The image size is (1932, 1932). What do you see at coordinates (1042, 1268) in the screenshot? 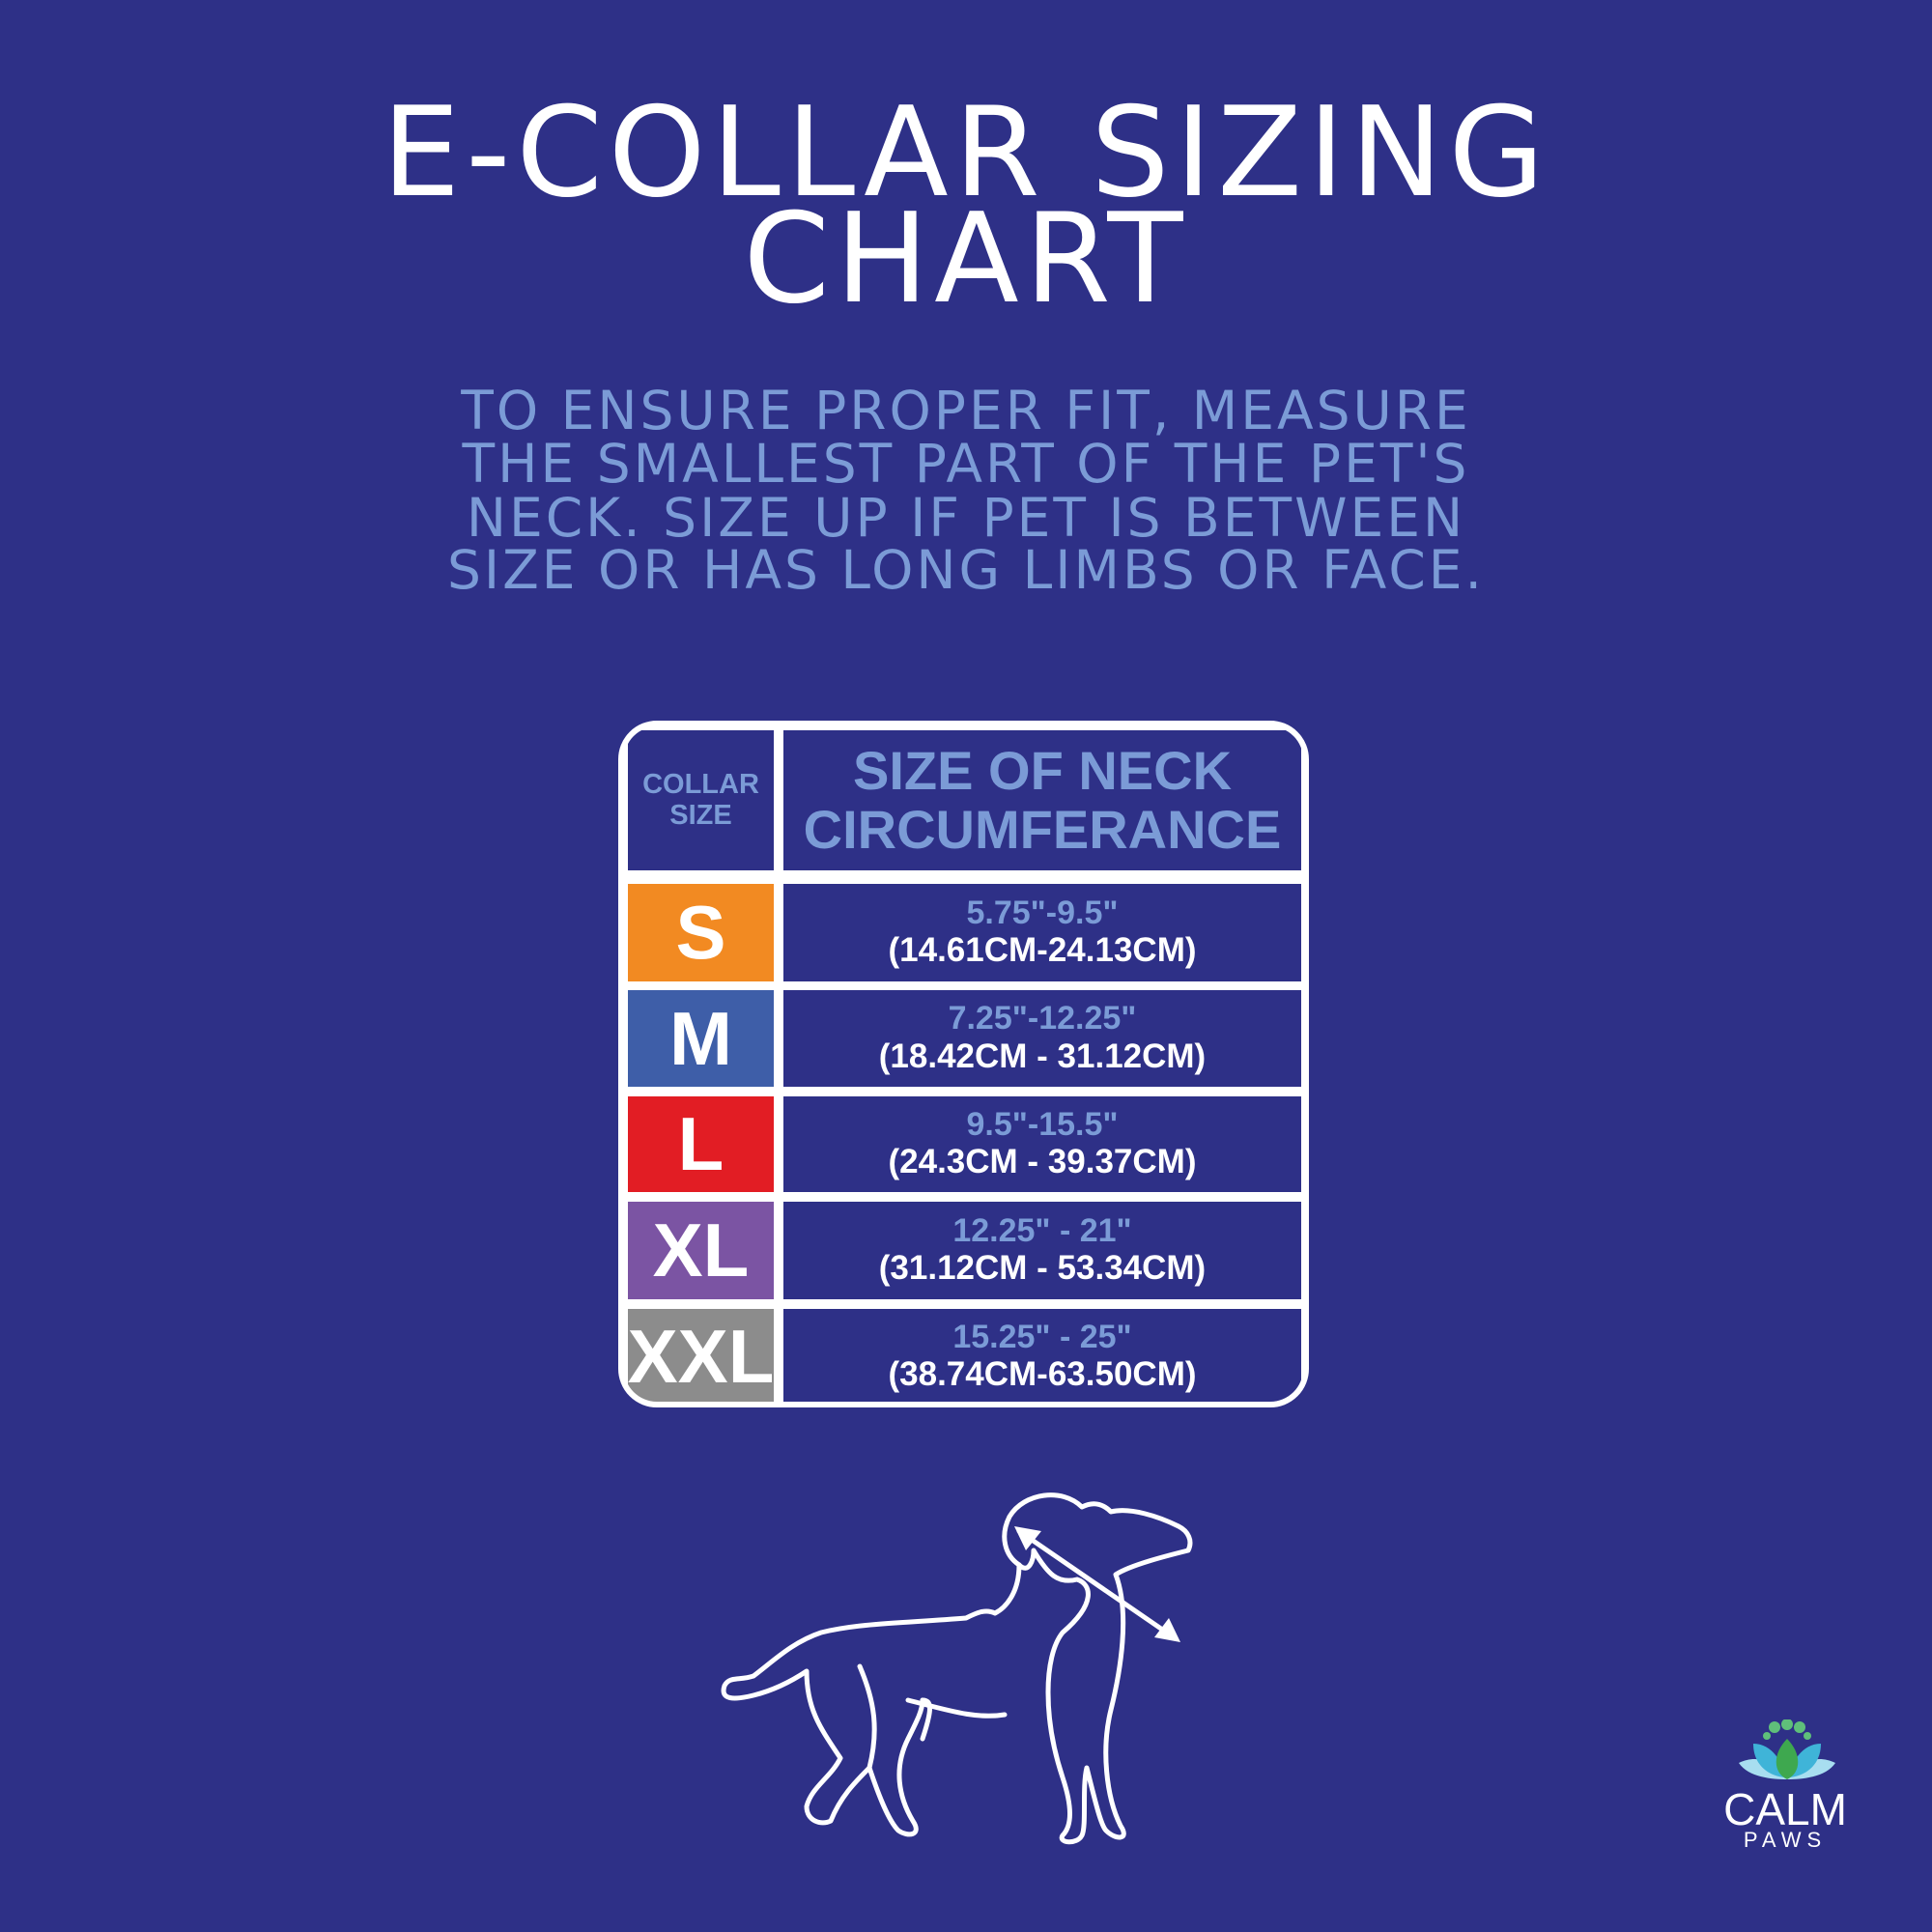
I see `range-cm: (31.12CM - 53.34CM)` at bounding box center [1042, 1268].